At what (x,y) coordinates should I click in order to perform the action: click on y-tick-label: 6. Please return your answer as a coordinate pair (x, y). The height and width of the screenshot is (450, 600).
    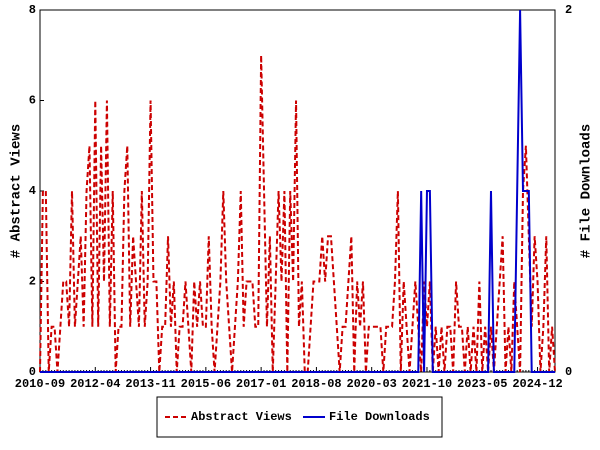
    Looking at the image, I should click on (32, 101).